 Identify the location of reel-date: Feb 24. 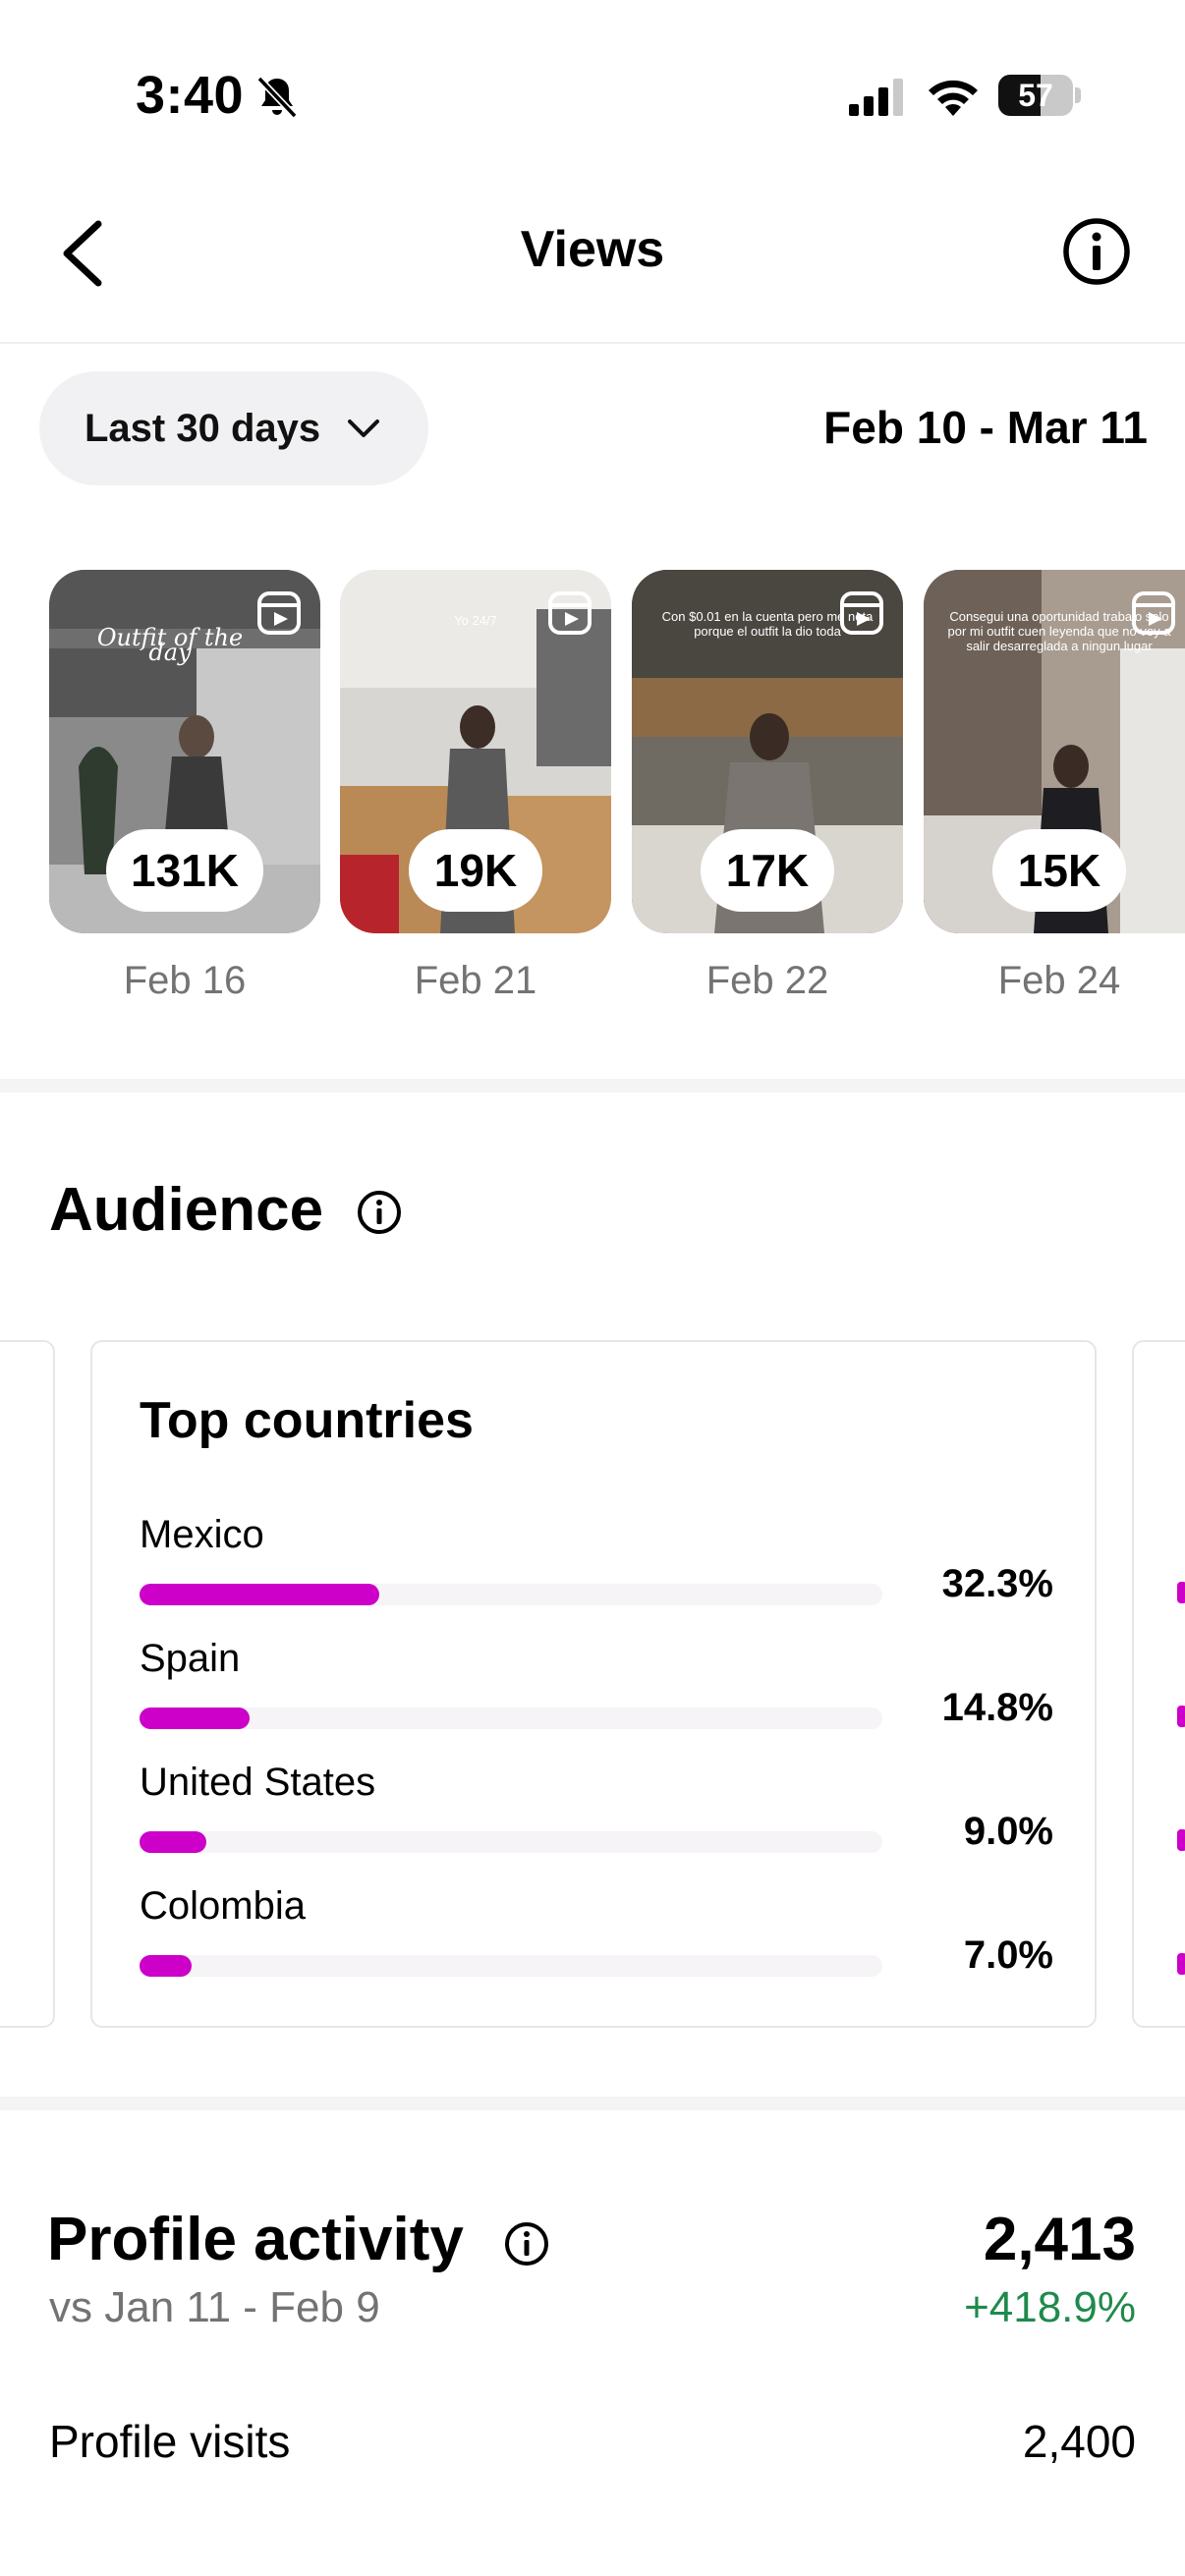
(1059, 980).